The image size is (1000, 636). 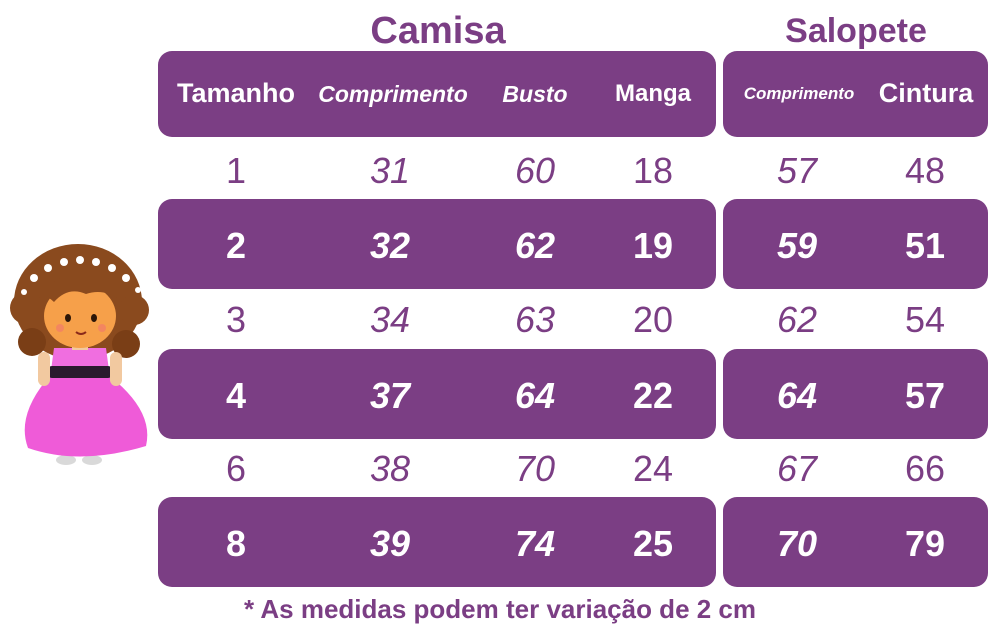 What do you see at coordinates (390, 543) in the screenshot?
I see `cell-comprimento: 39` at bounding box center [390, 543].